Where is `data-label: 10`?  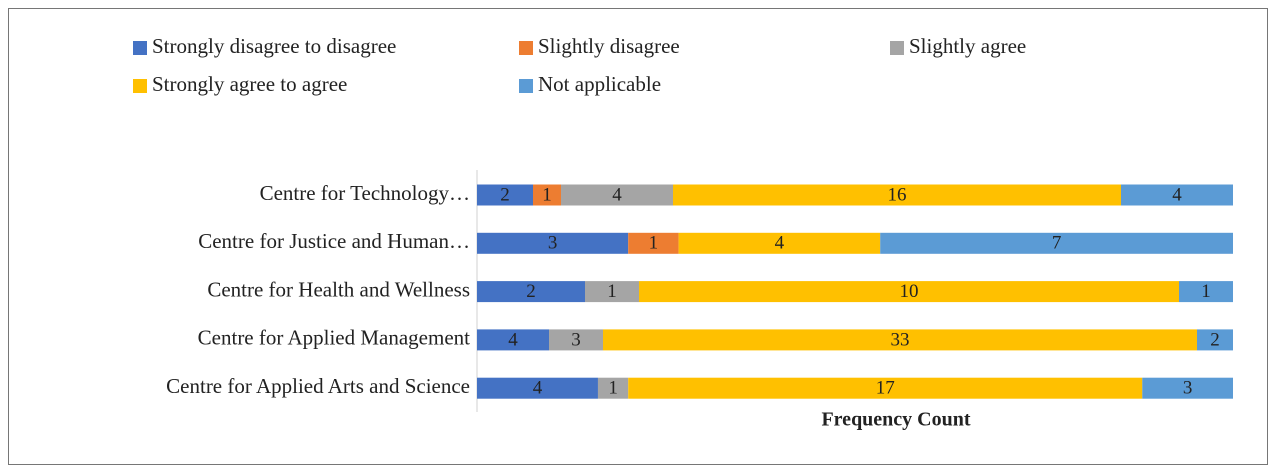 data-label: 10 is located at coordinates (909, 291).